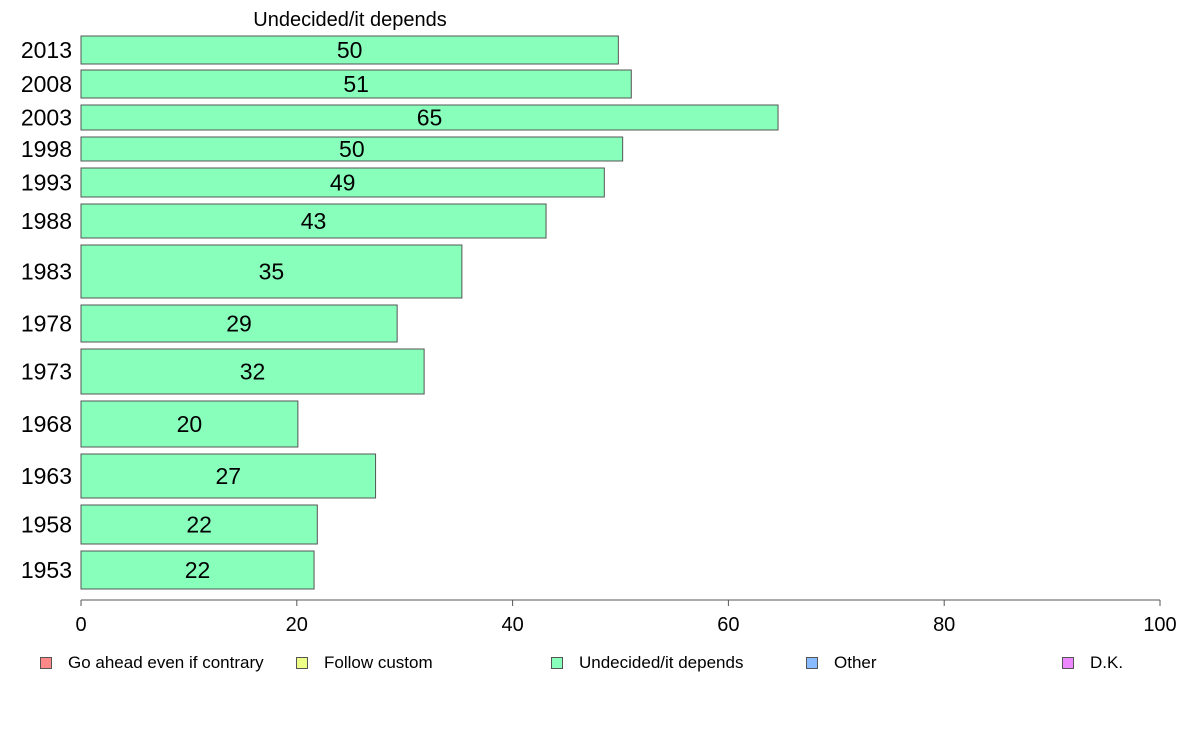 The width and height of the screenshot is (1188, 736). I want to click on category-label: 1988, so click(46, 221).